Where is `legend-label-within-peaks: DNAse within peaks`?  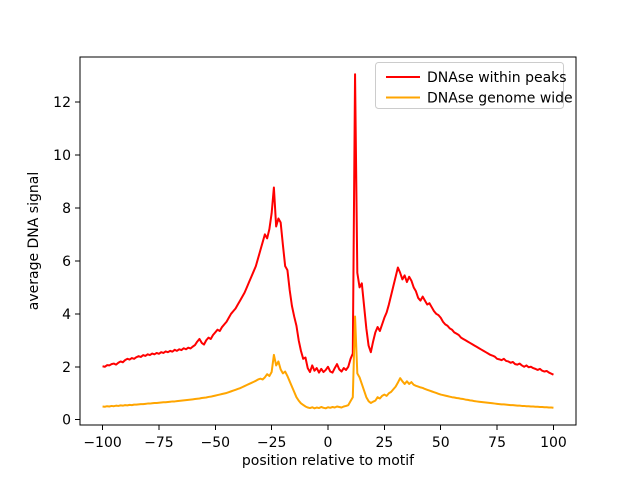
legend-label-within-peaks: DNAse within peaks is located at coordinates (497, 78).